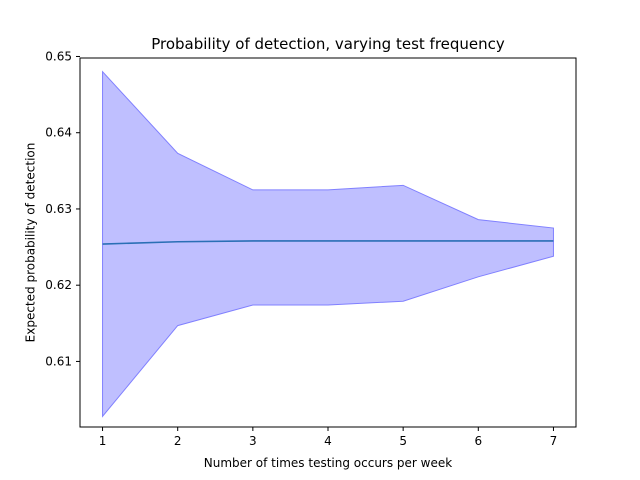  I want to click on y-tick-label: 0.62, so click(58, 285).